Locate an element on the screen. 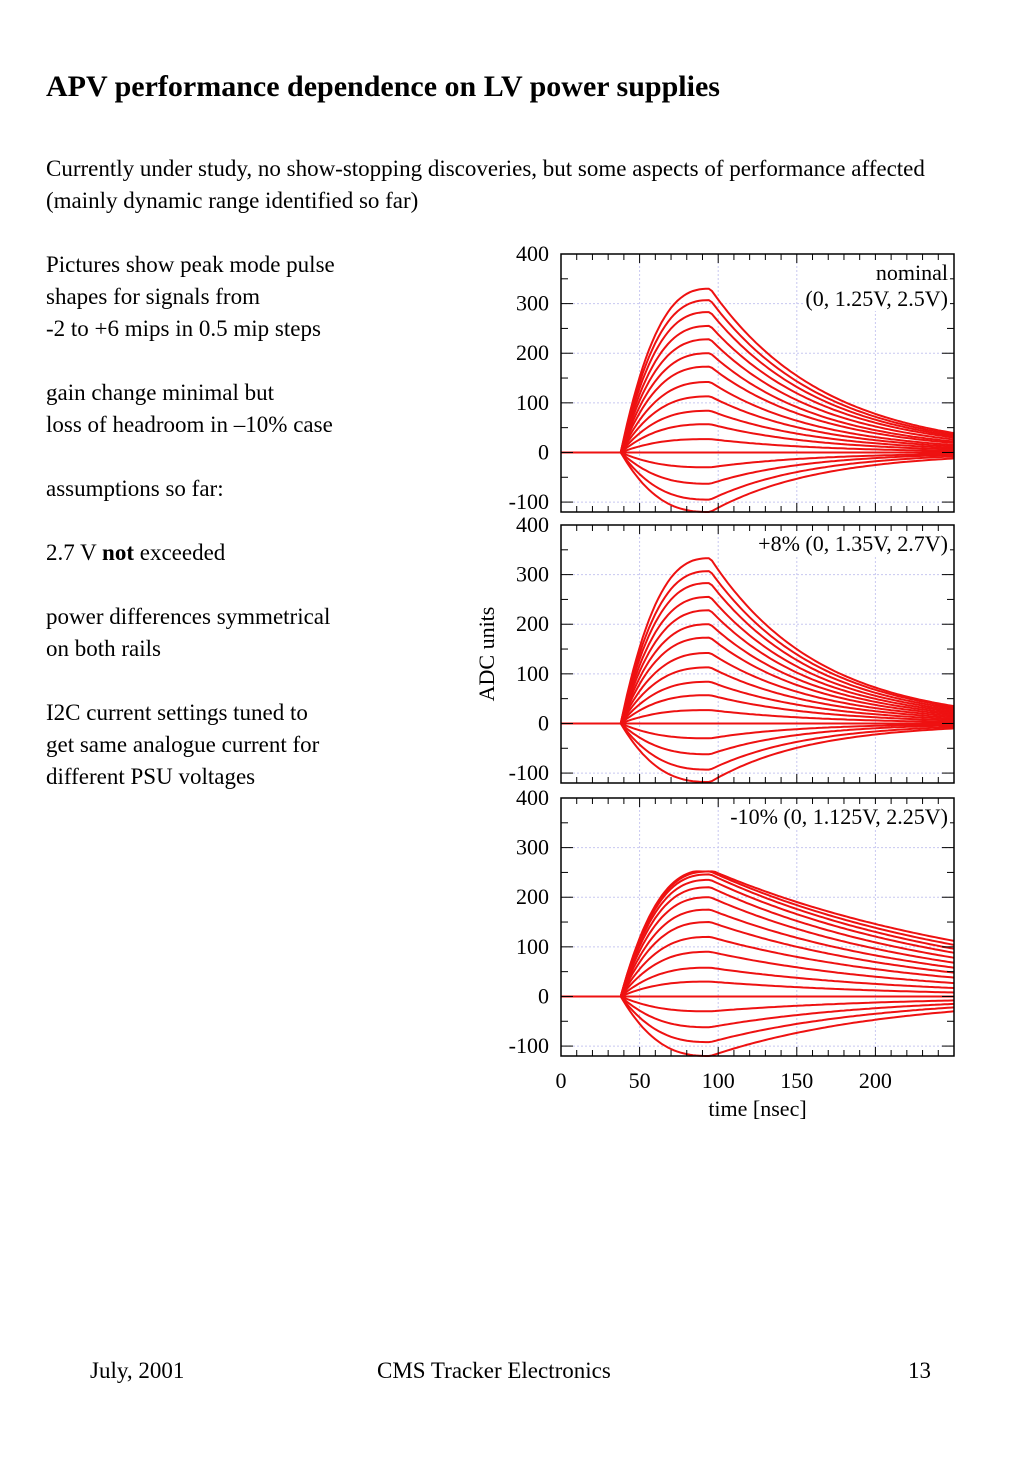  note-voltage-limit: 2.7 V not exceeded is located at coordinates (246, 553).